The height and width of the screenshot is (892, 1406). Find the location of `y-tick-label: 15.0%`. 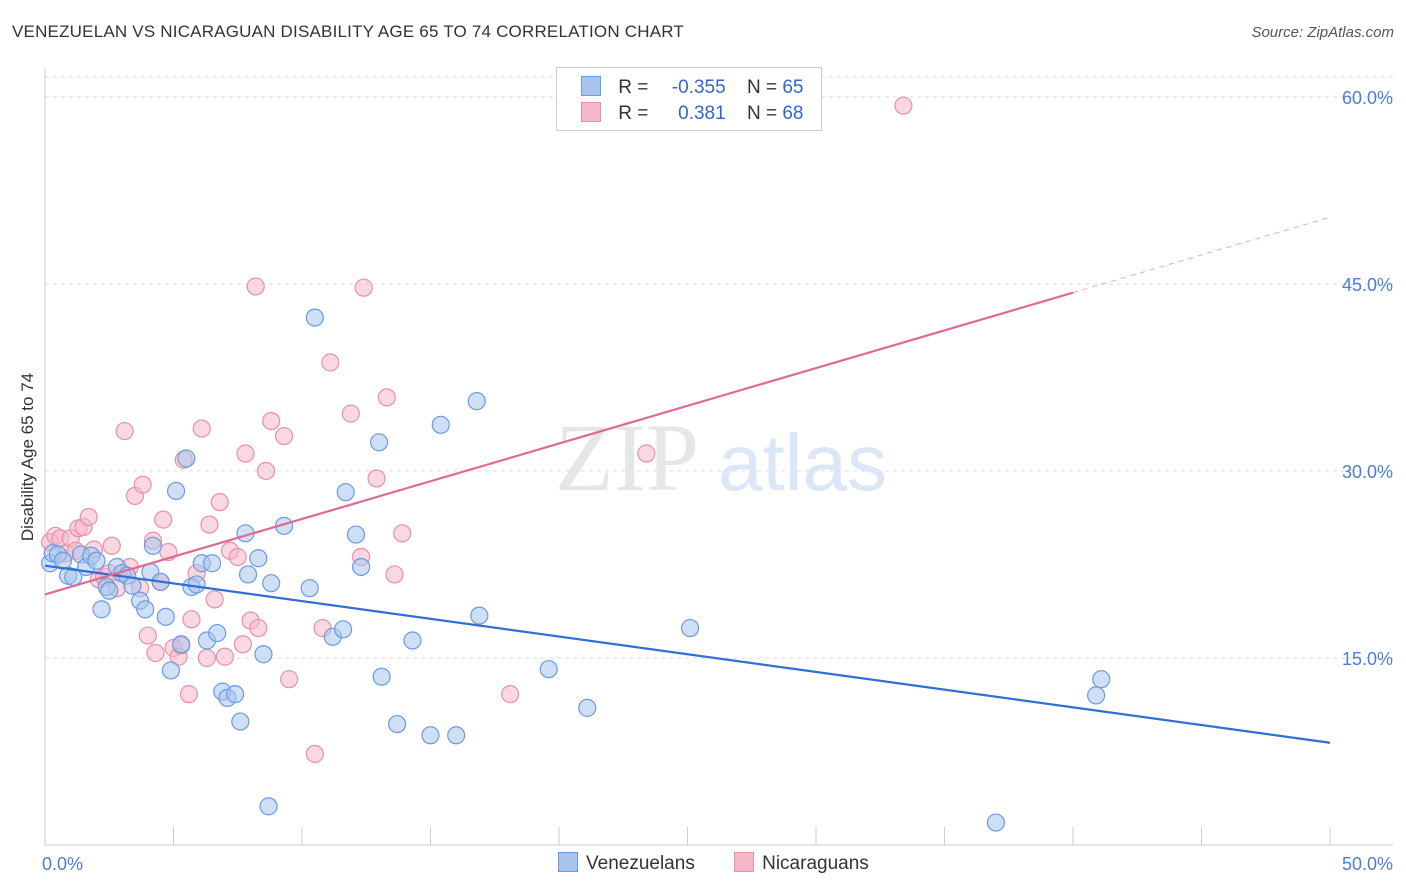

y-tick-label: 15.0% is located at coordinates (1367, 659).